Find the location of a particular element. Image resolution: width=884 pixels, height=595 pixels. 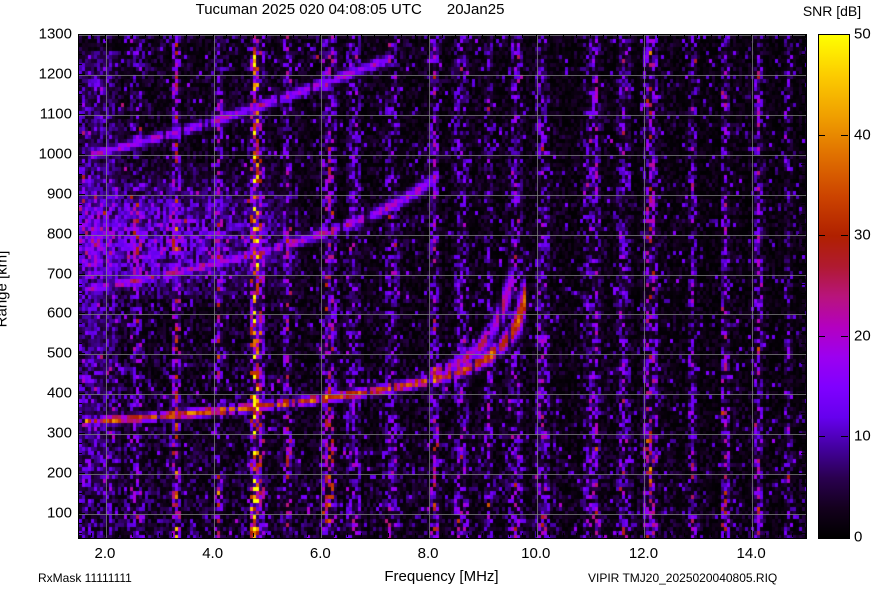

y-axis-tick-label: 500 is located at coordinates (59, 353).